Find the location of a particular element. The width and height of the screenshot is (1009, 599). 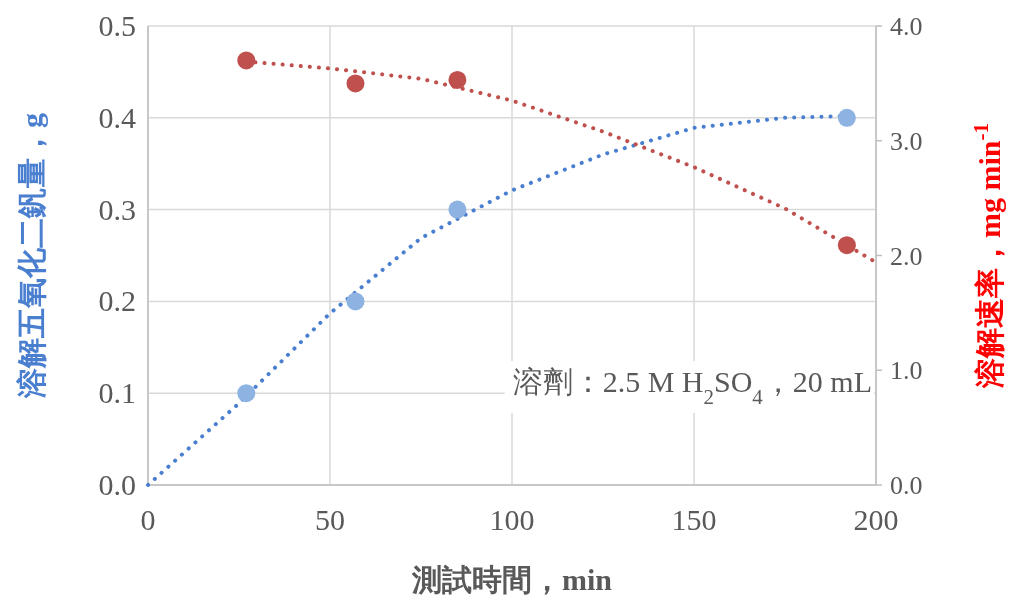

y-axis-title: 溶解五氧化二釩量，g is located at coordinates (31, 256).